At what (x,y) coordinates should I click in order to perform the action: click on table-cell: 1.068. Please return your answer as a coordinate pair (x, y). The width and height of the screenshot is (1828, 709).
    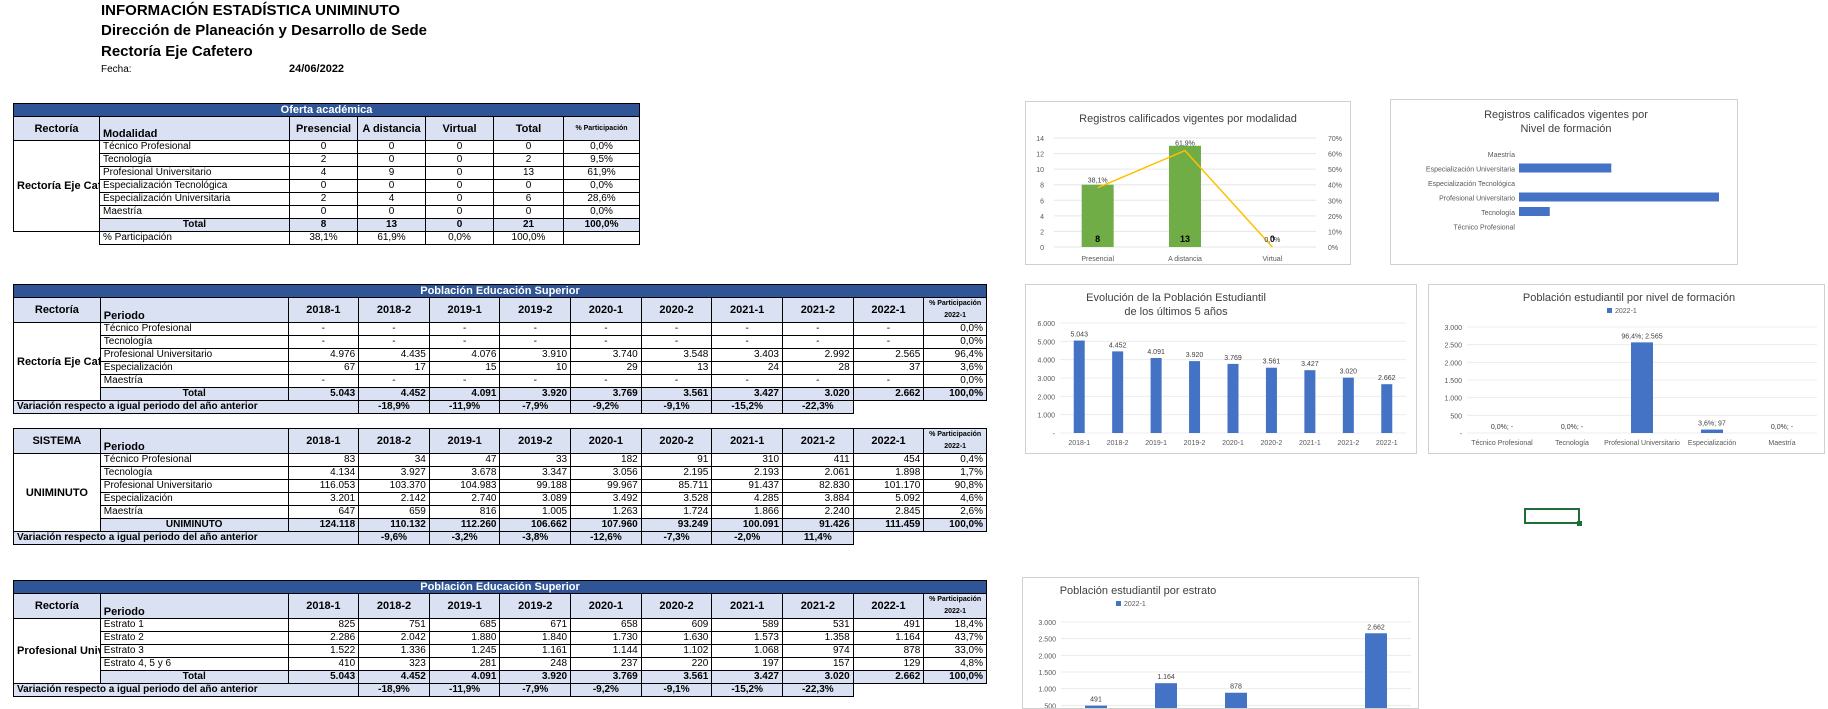
    Looking at the image, I should click on (747, 651).